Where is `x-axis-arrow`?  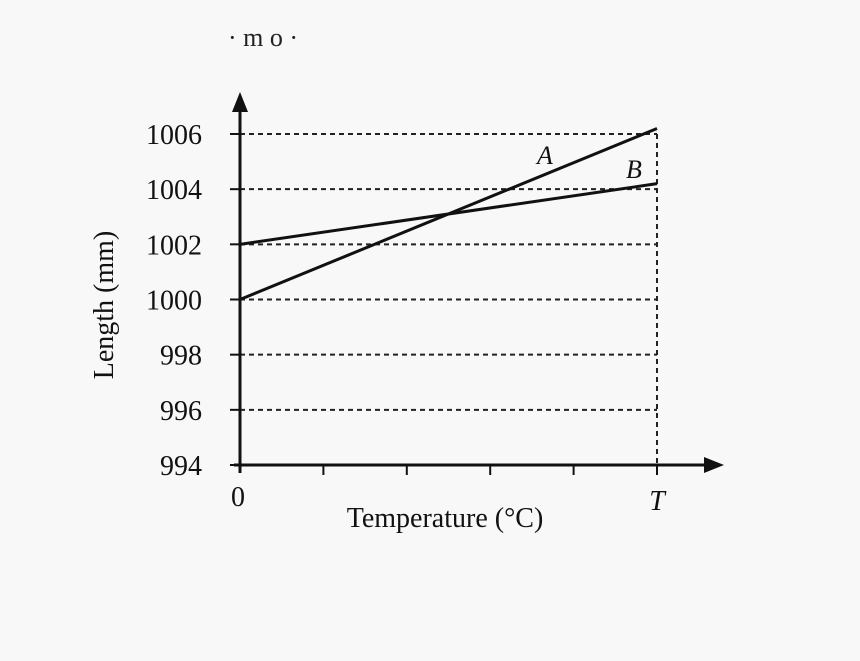
x-axis-arrow is located at coordinates (714, 465).